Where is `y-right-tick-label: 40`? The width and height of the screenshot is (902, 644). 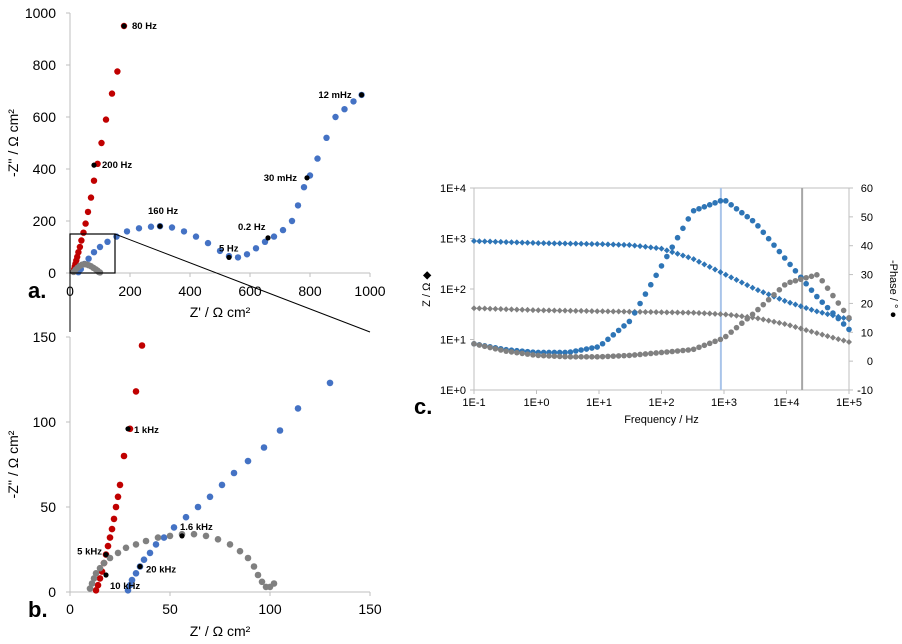
y-right-tick-label: 40 is located at coordinates (867, 247).